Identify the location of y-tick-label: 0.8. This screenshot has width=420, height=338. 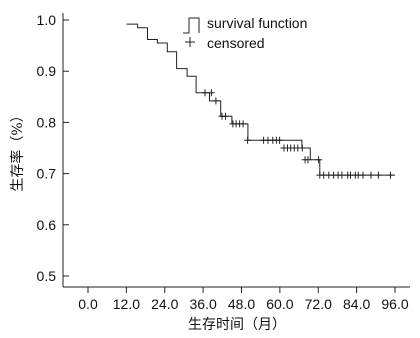
(47, 122).